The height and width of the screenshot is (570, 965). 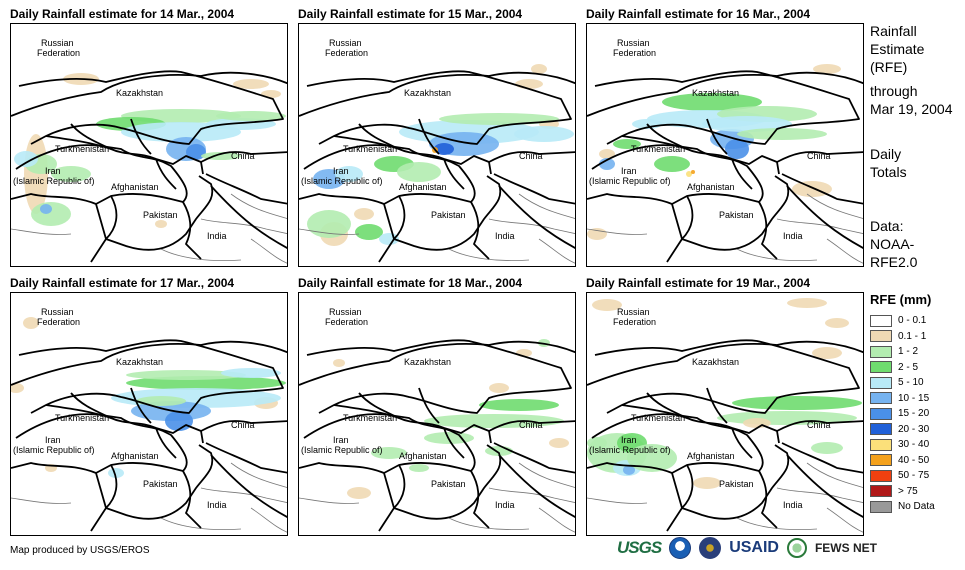 What do you see at coordinates (893, 31) in the screenshot?
I see `sidebar-title-line1: Rainfall` at bounding box center [893, 31].